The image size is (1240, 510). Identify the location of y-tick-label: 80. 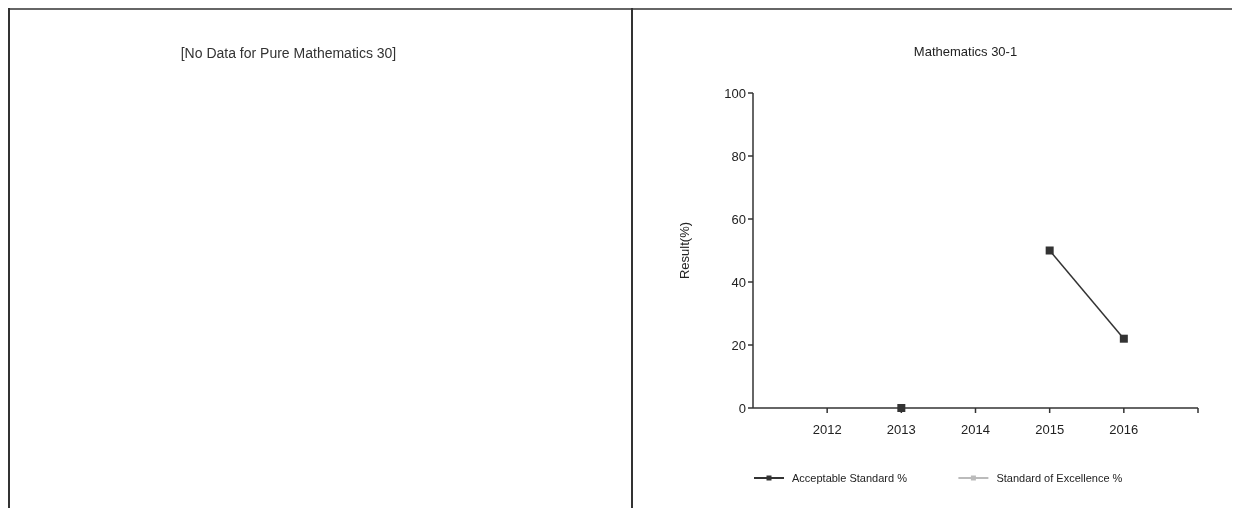
(738, 156).